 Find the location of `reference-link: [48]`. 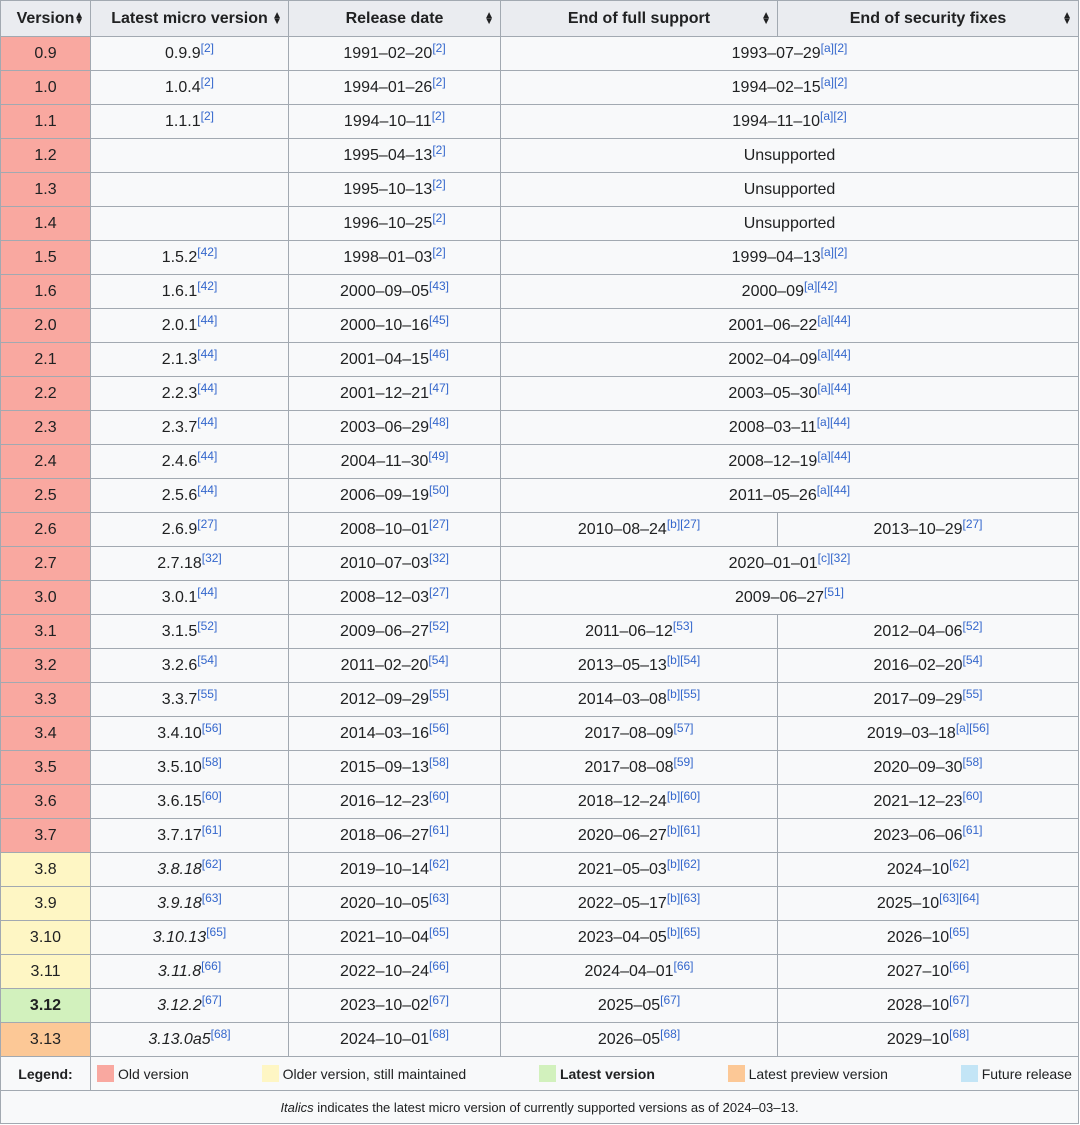

reference-link: [48] is located at coordinates (438, 421).